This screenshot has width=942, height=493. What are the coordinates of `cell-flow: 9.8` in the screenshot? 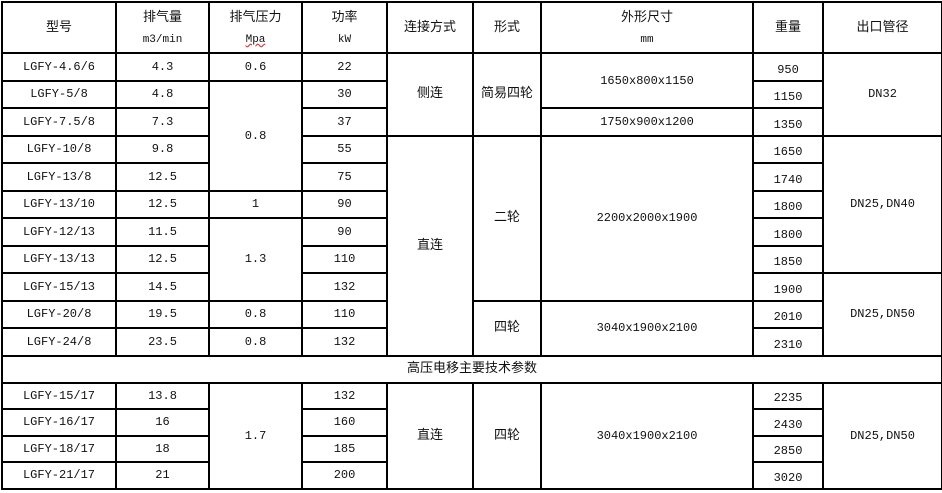 It's located at (162, 149).